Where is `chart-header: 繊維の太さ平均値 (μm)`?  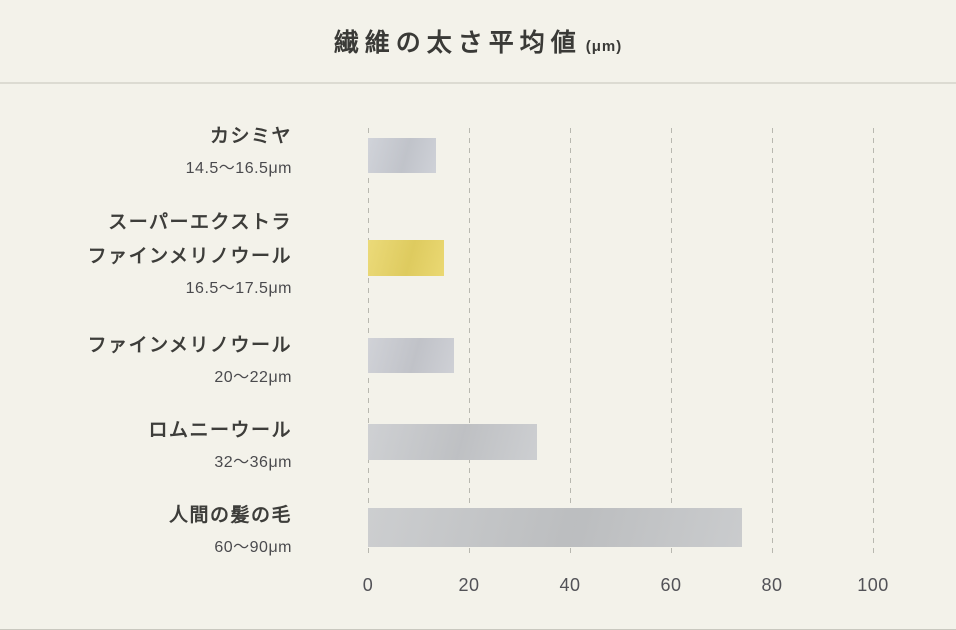 chart-header: 繊維の太さ平均値 (μm) is located at coordinates (478, 42).